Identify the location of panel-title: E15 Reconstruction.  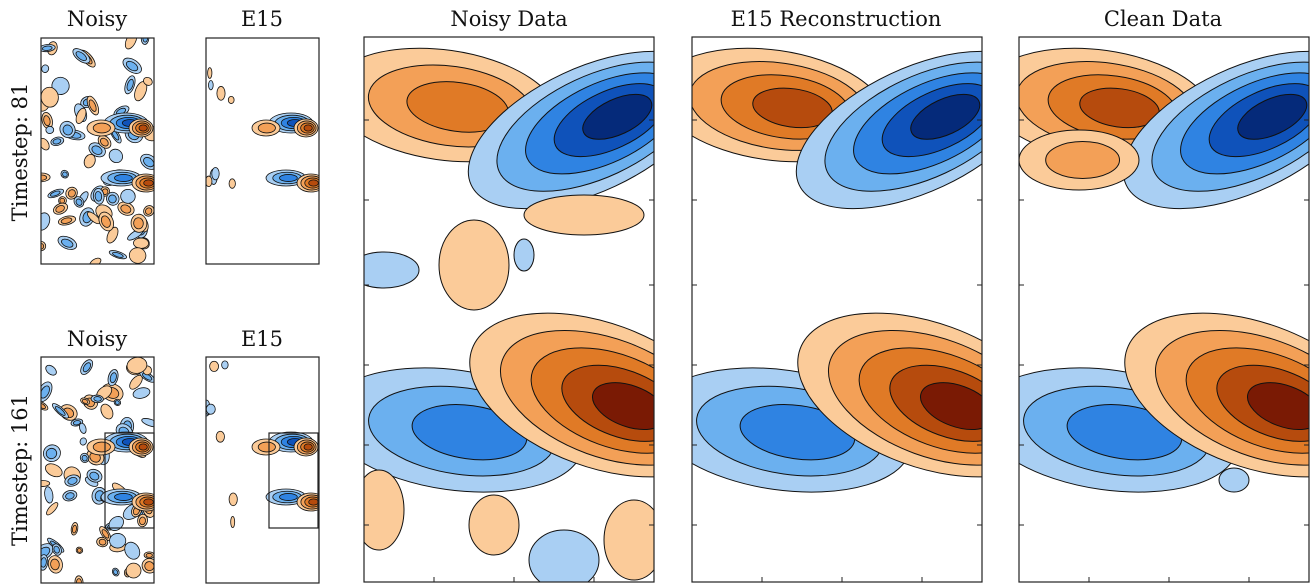
(836, 19).